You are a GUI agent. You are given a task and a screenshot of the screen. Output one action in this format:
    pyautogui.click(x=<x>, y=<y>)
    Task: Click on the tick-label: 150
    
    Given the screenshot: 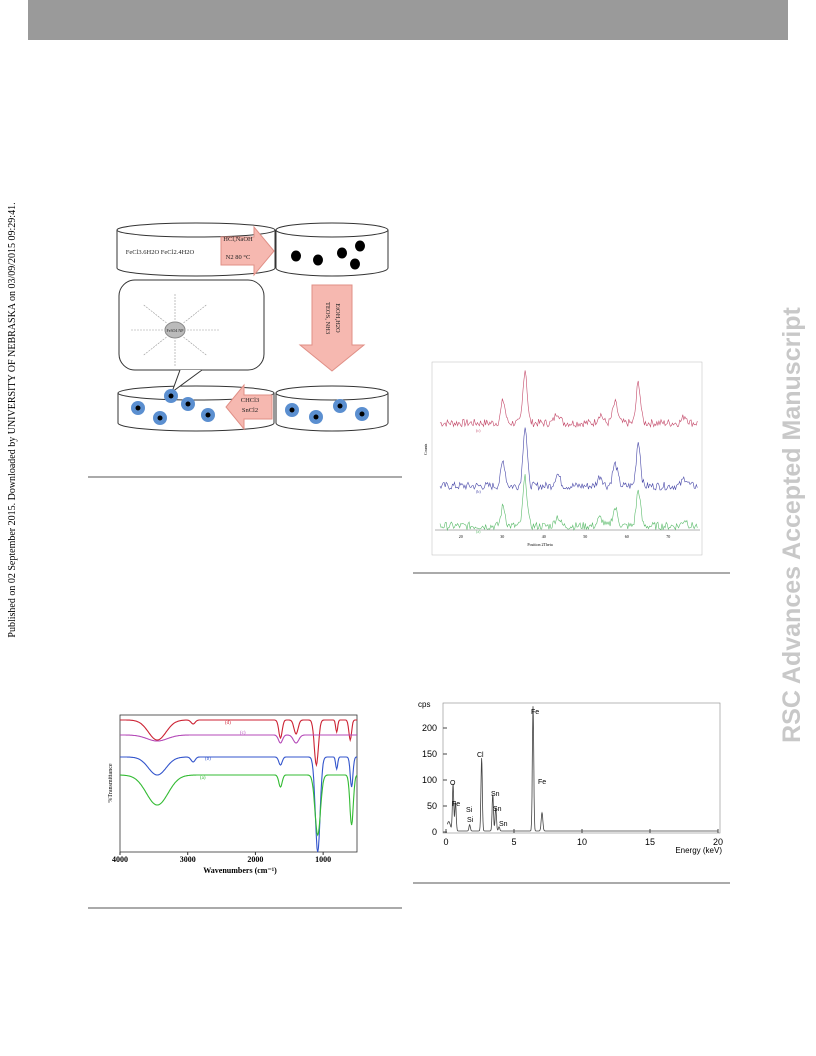 What is the action you would take?
    pyautogui.click(x=429, y=754)
    